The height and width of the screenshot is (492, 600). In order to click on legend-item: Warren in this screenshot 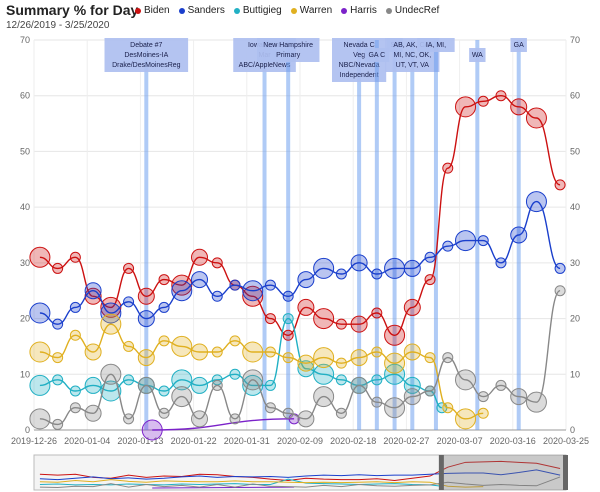, I will do `click(311, 10)`.